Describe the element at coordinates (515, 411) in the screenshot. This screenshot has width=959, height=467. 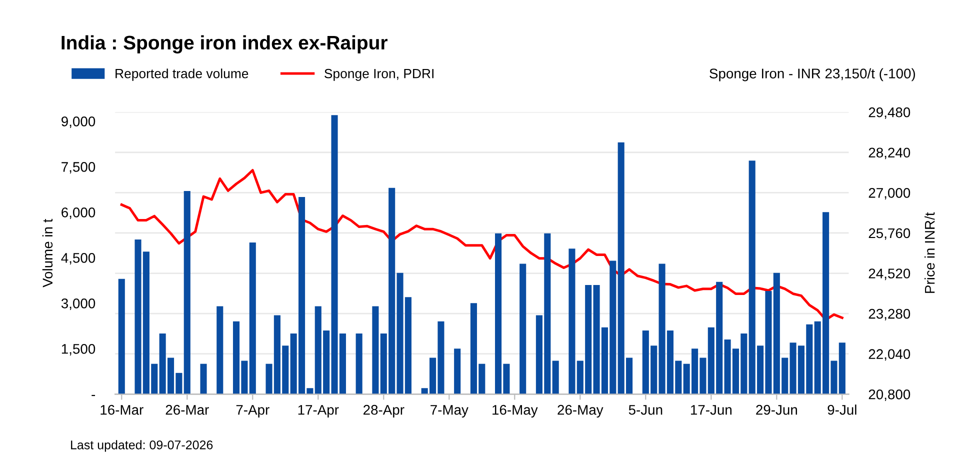
I see `x-tick-label: 16-May` at that location.